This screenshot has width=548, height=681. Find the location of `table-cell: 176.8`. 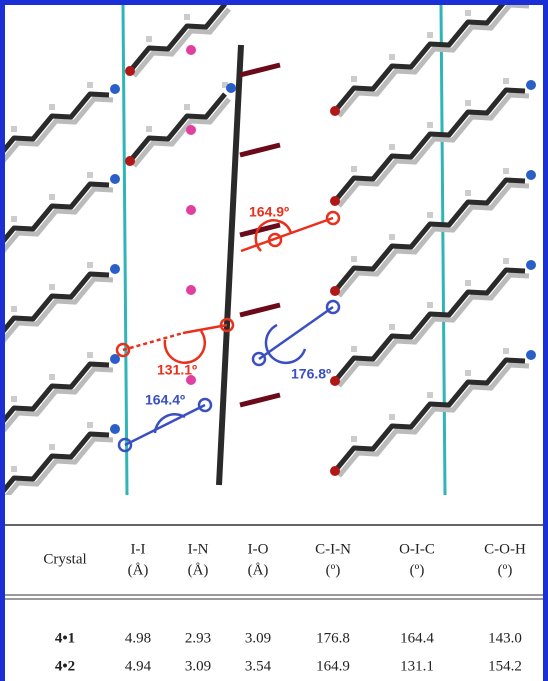

table-cell: 176.8 is located at coordinates (333, 638).